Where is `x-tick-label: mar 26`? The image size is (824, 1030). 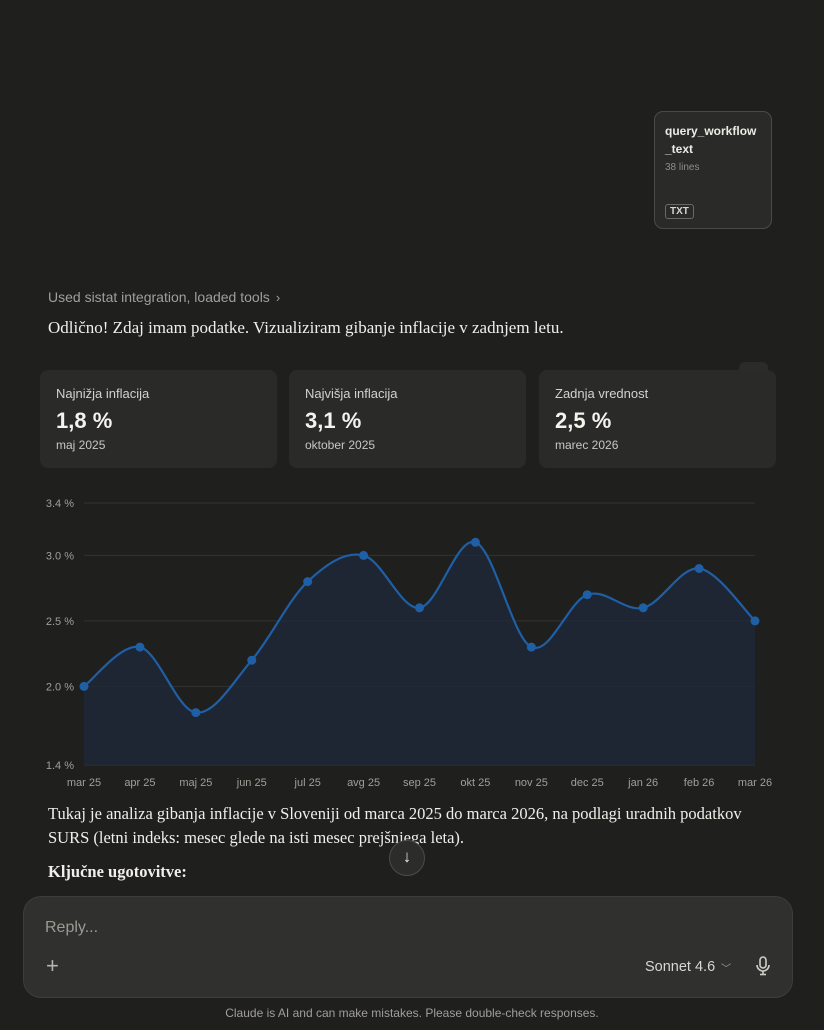 x-tick-label: mar 26 is located at coordinates (755, 783).